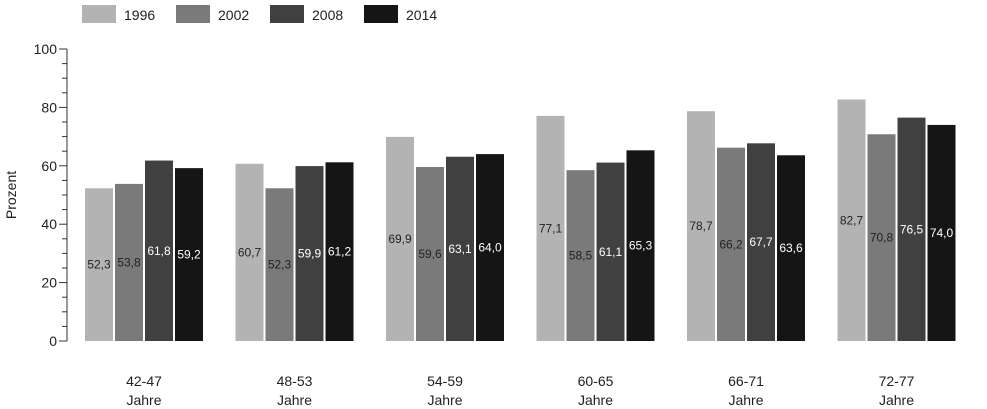  I want to click on bar-value-label: 53,8, so click(129, 262).